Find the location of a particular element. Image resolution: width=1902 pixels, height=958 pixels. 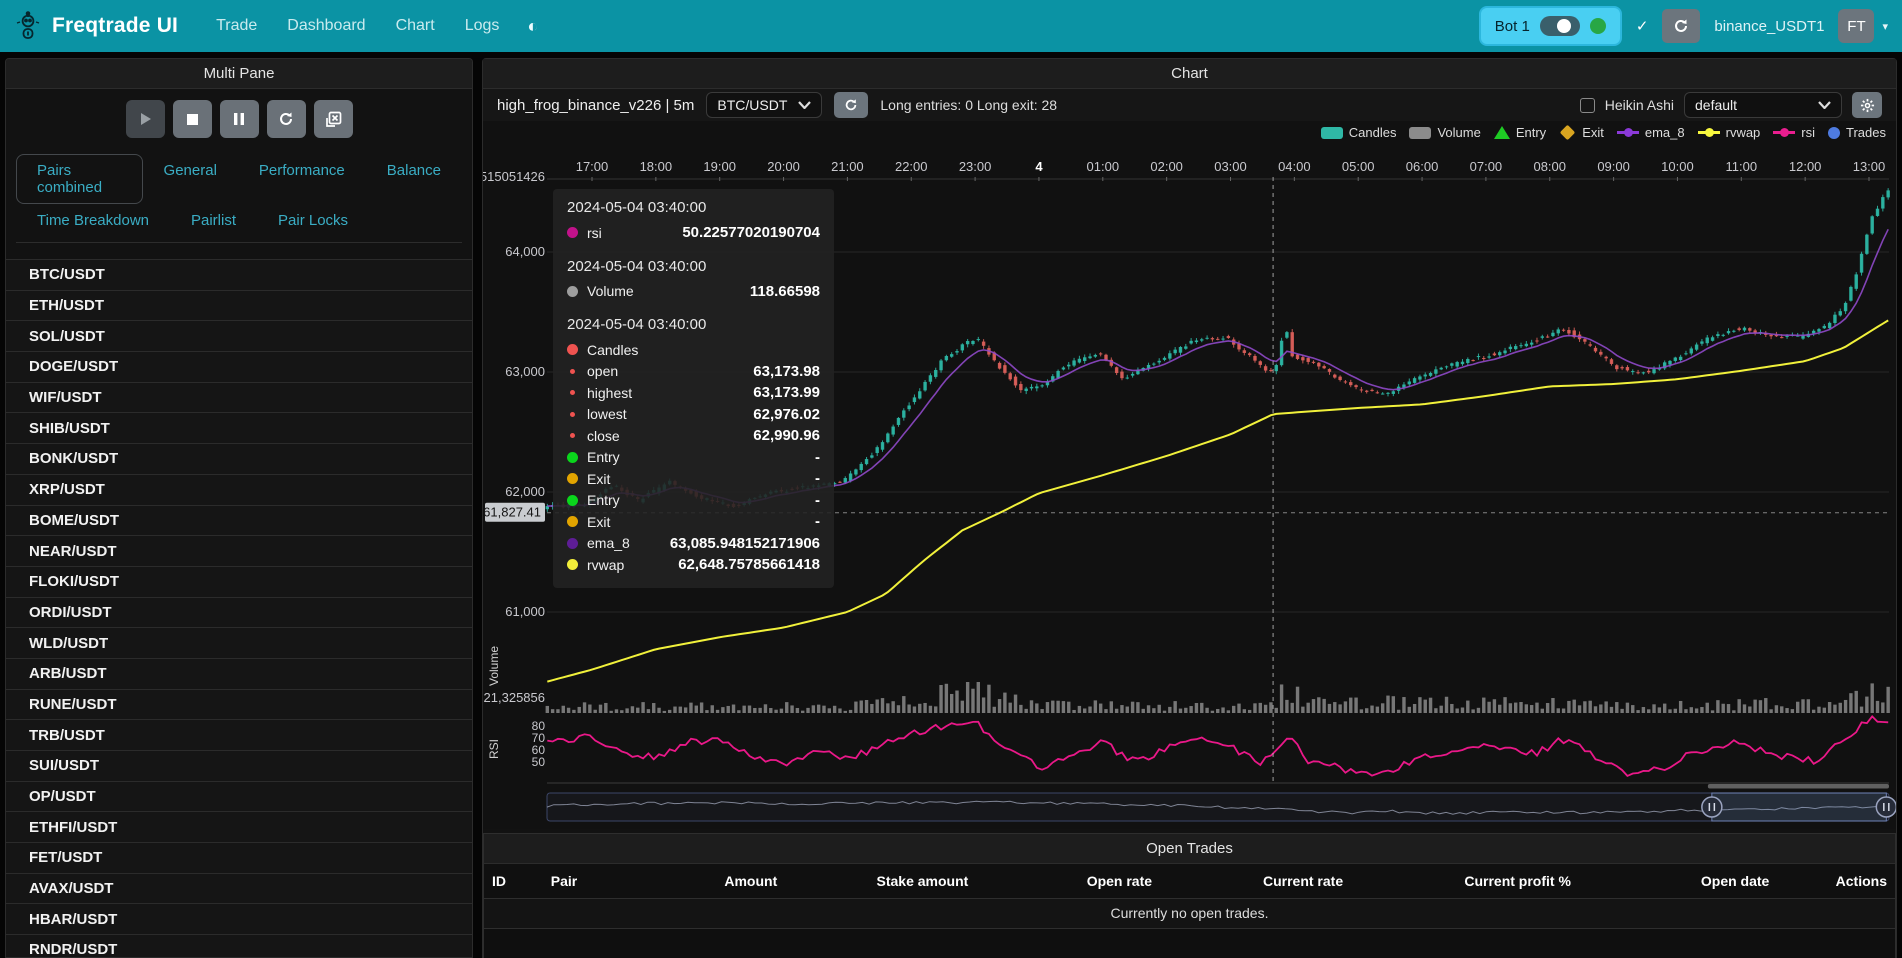

pair-list-item: DOGE/USDT is located at coordinates (239, 367).